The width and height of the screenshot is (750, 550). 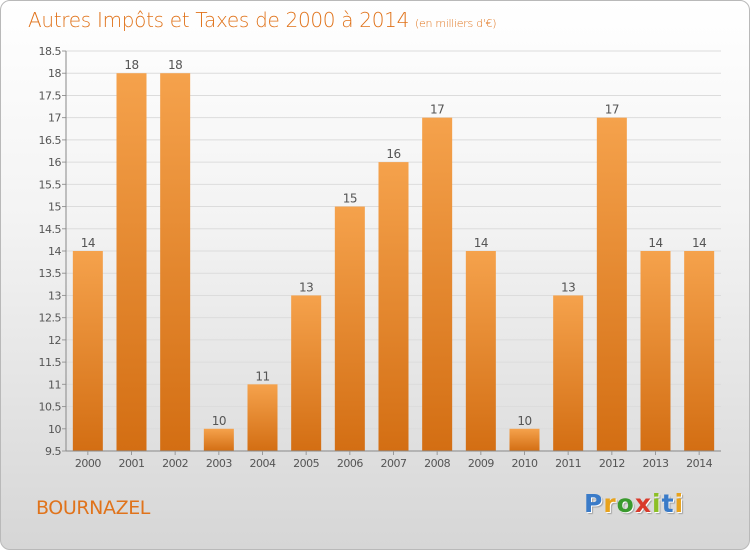 What do you see at coordinates (594, 503) in the screenshot?
I see `logo-letter: P` at bounding box center [594, 503].